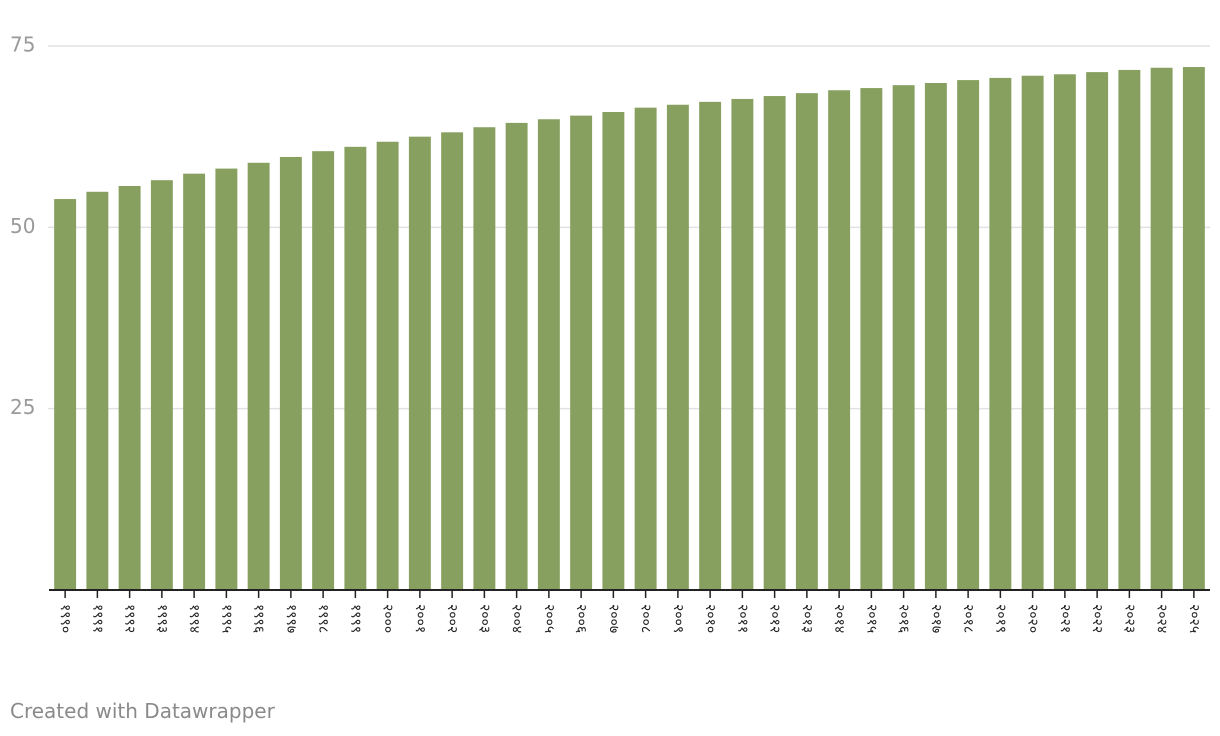 This screenshot has width=1220, height=736. Describe the element at coordinates (936, 618) in the screenshot. I see `x-tick-label: २०१७` at that location.